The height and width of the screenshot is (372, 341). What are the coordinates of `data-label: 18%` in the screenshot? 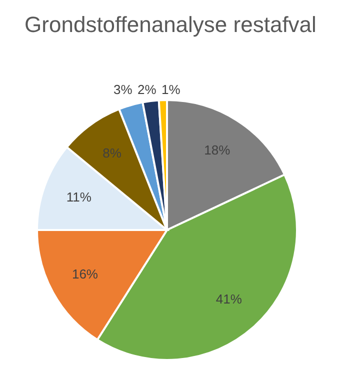 It's located at (217, 150).